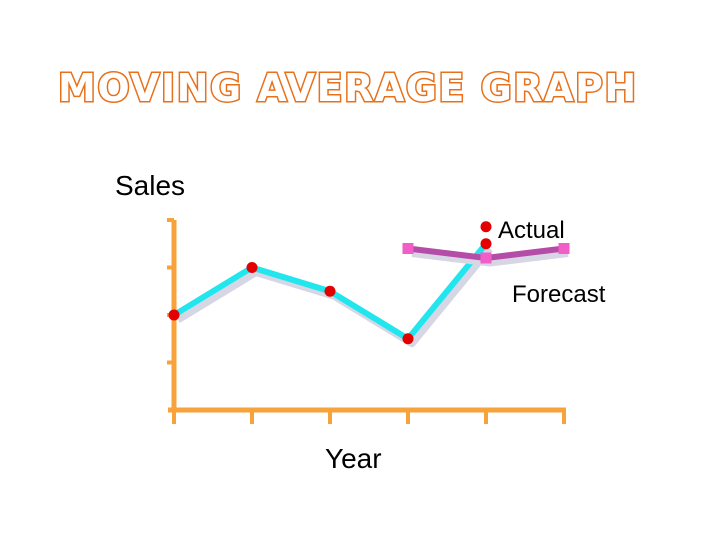 This screenshot has height=540, width=720. I want to click on legend: Actual Forecast, so click(543, 262).